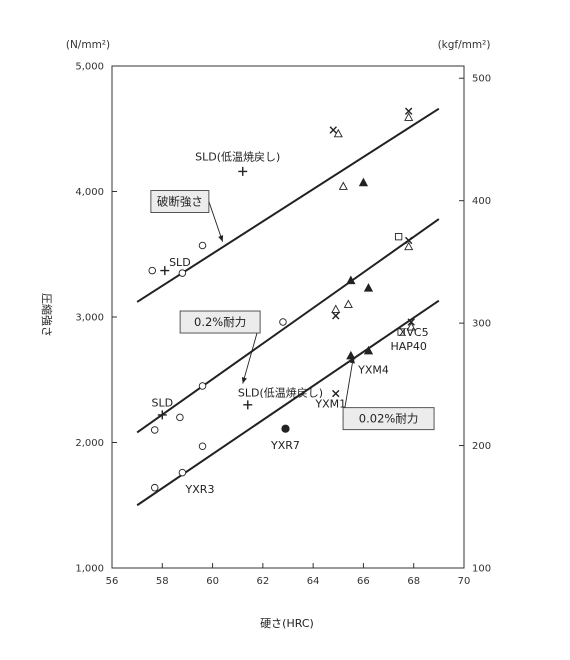 The image size is (570, 660). Describe the element at coordinates (313, 581) in the screenshot. I see `x-tick-label: 64` at that location.